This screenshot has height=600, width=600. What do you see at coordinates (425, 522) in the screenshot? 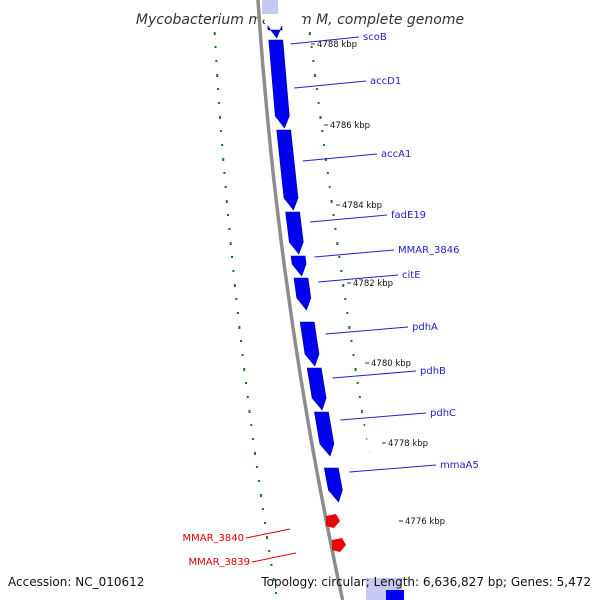
I see `kbp-label: 4776 kbp` at bounding box center [425, 522].